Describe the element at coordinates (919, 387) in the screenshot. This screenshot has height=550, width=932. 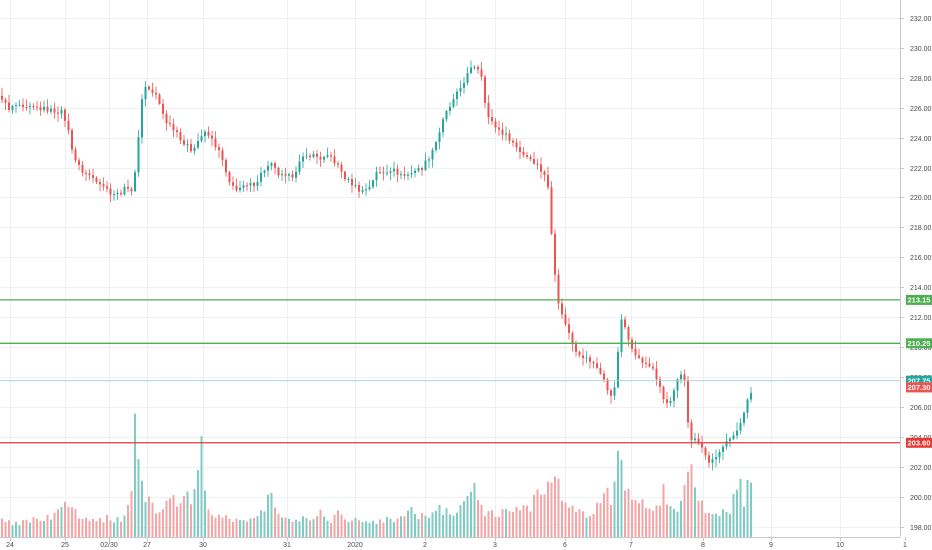
I see `prev-price-label: 207.30` at that location.